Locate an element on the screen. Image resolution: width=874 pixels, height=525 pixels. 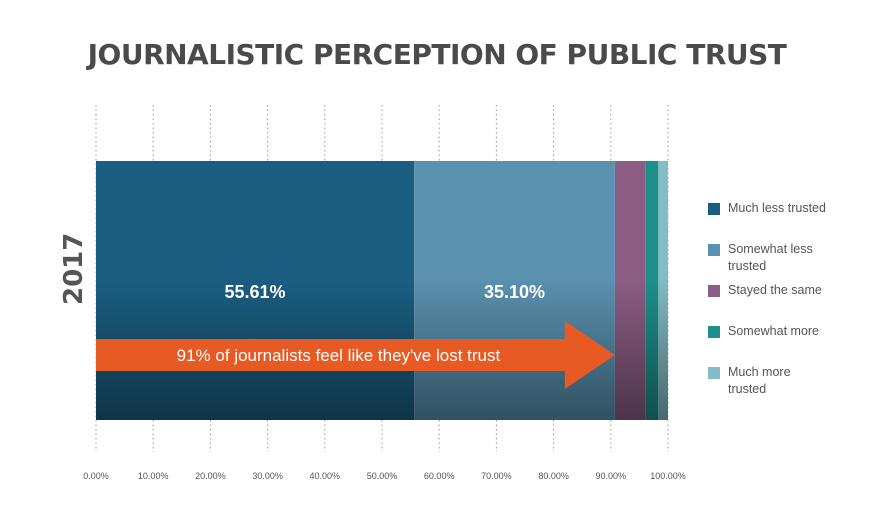
legend-item: Somewhat less trusted is located at coordinates (788, 261).